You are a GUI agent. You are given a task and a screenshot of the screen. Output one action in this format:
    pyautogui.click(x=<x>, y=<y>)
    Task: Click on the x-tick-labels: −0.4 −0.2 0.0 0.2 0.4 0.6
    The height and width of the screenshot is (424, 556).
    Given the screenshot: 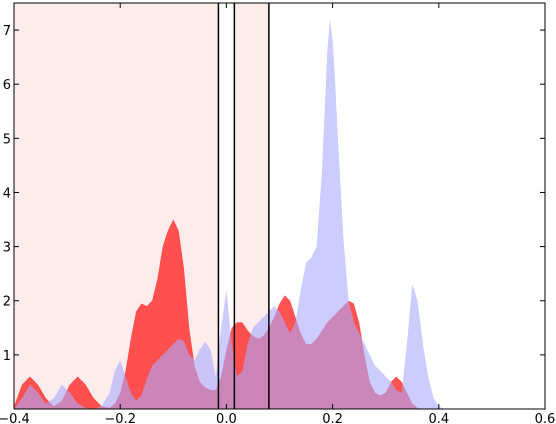 What is the action you would take?
    pyautogui.click(x=277, y=418)
    